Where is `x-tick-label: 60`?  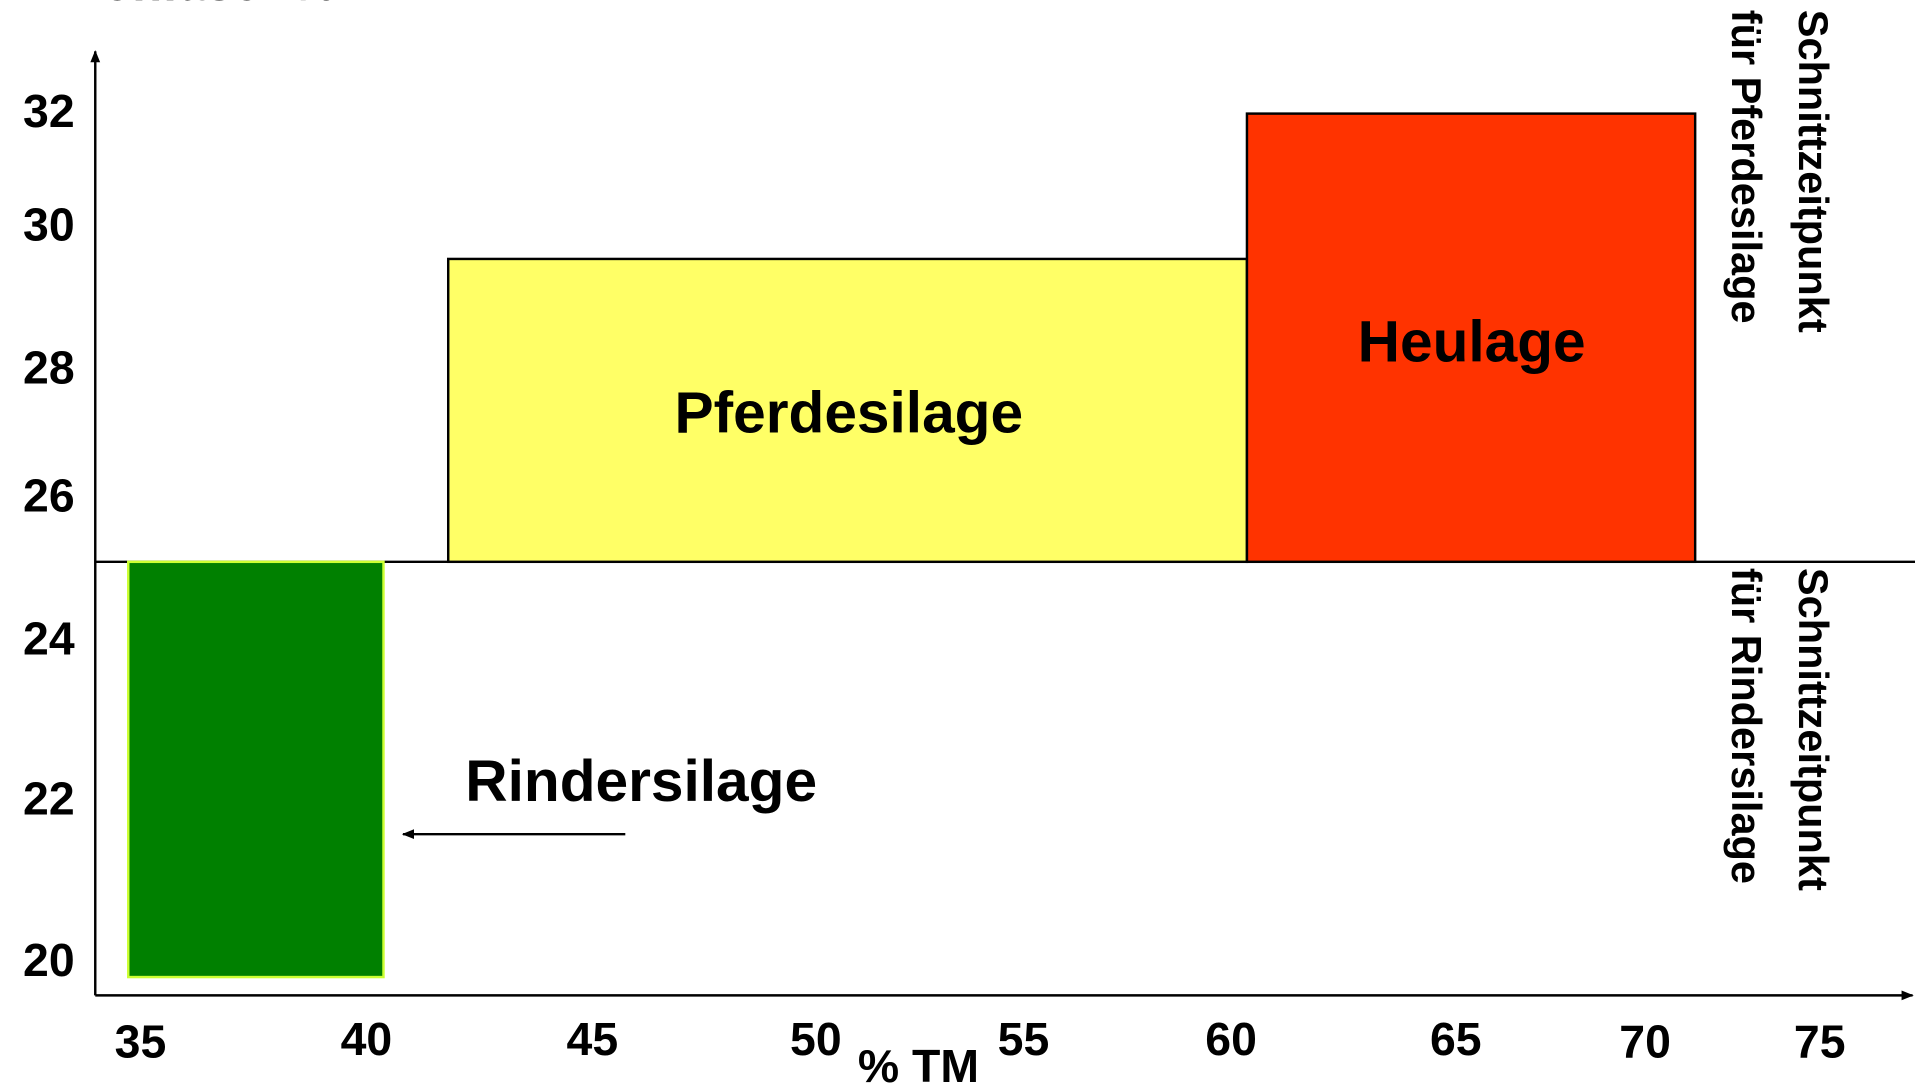
x-tick-label: 60 is located at coordinates (1231, 1039).